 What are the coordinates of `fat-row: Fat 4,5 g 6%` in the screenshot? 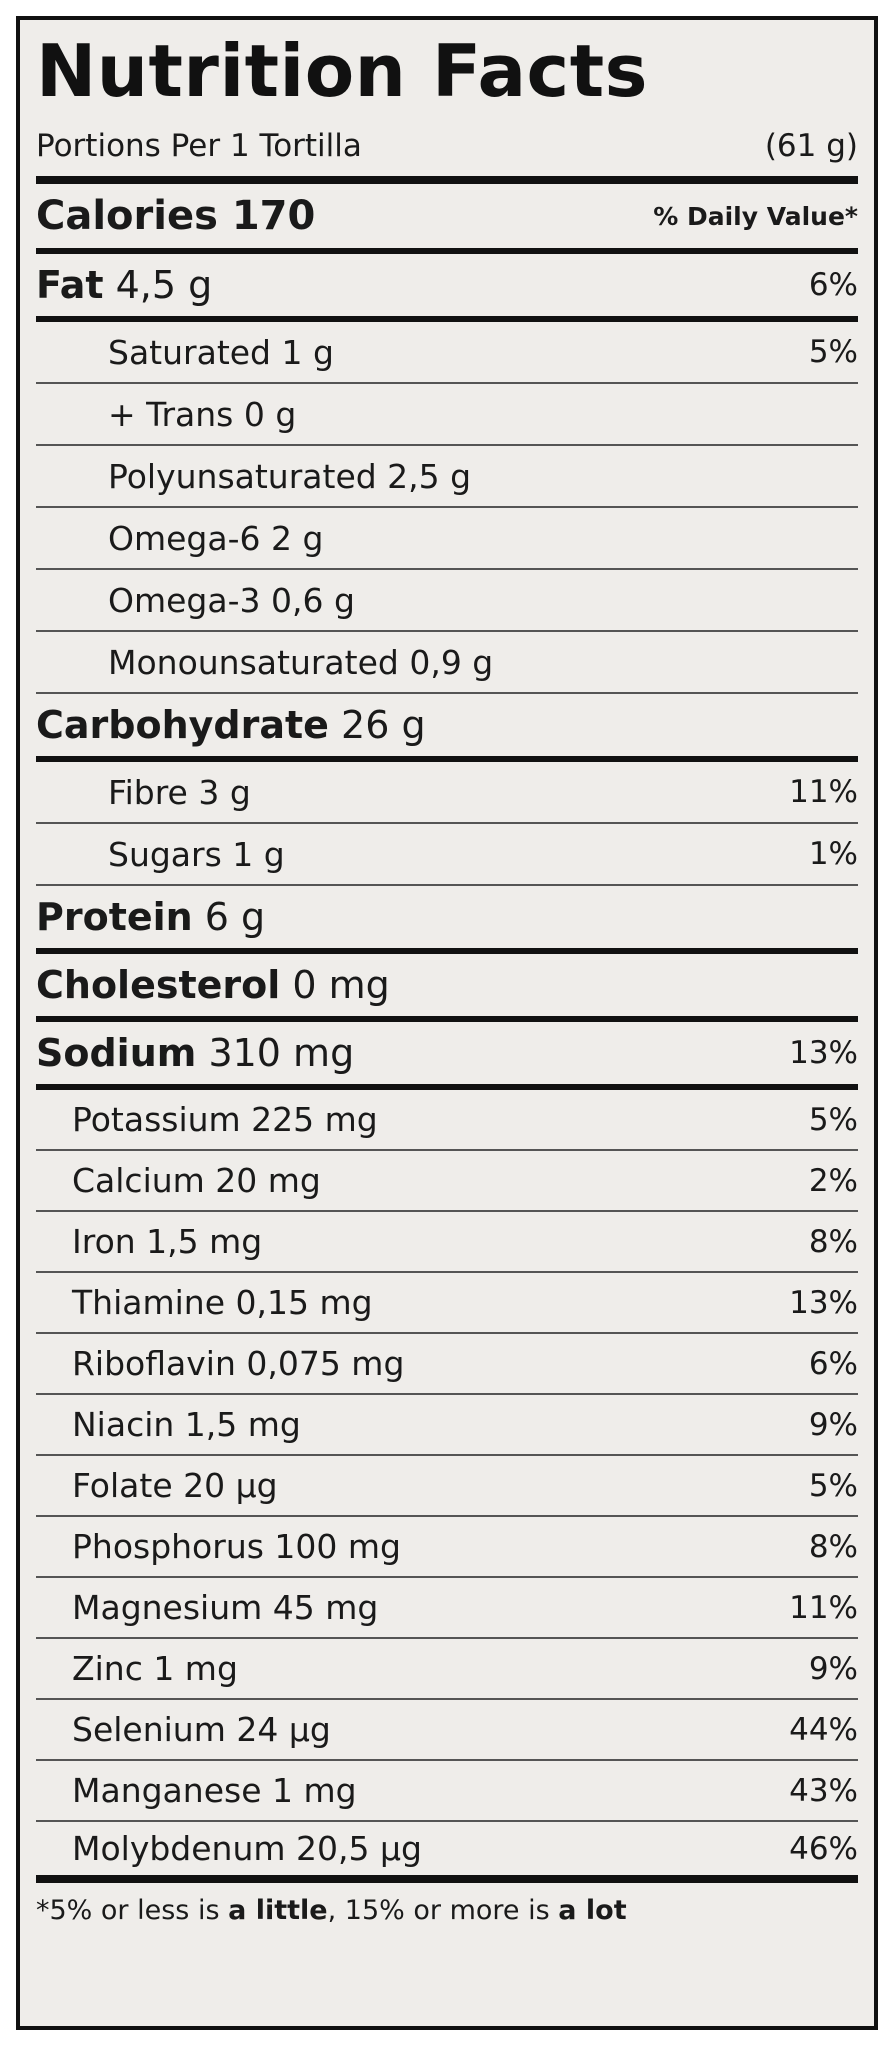 It's located at (447, 288).